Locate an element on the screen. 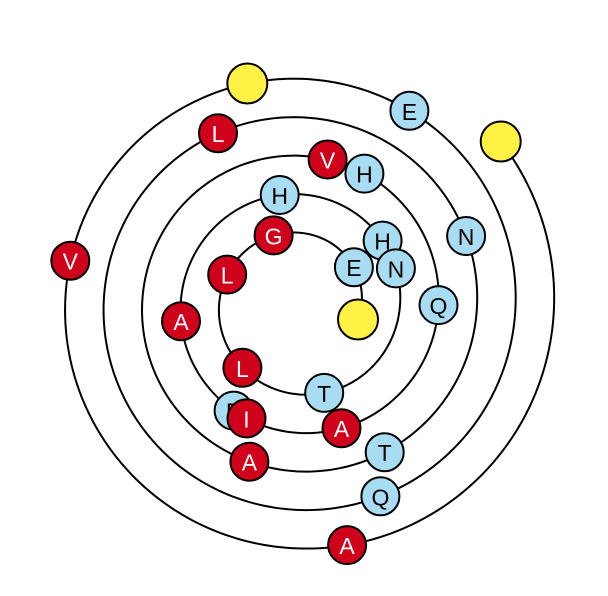  letter-bead-e-21: E is located at coordinates (409, 110).